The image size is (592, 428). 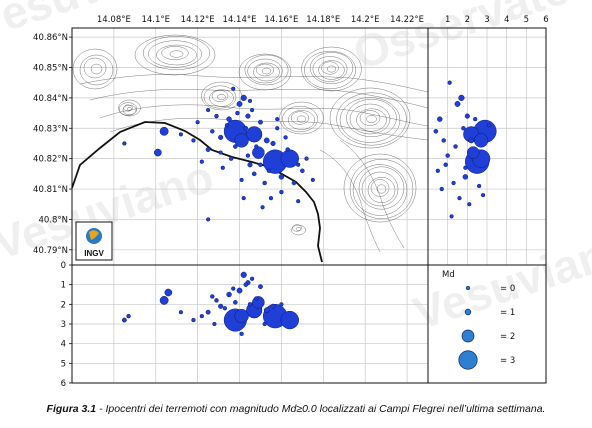 I want to click on x-tick-label: 14.2°E, so click(x=365, y=20).